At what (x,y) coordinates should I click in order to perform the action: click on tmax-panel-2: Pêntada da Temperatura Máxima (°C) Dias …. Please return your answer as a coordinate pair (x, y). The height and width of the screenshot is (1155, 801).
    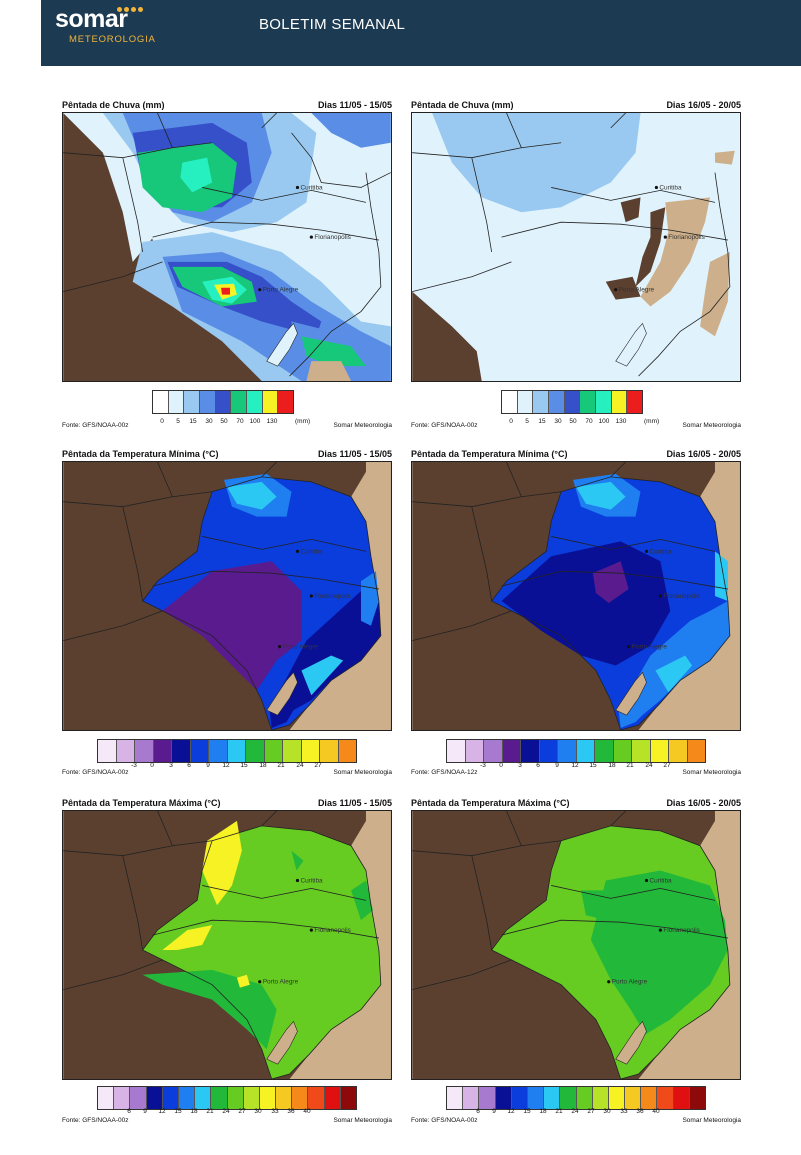
    Looking at the image, I should click on (576, 965).